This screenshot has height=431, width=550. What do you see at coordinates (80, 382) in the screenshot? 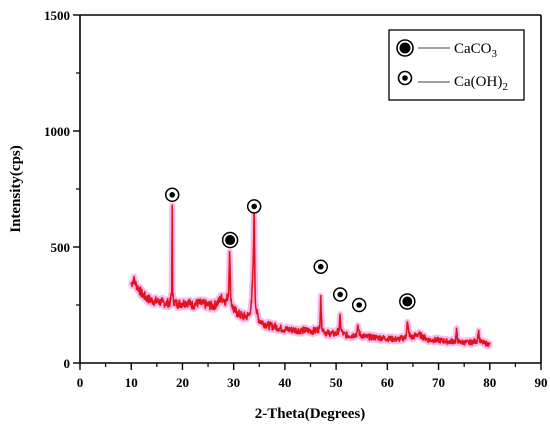
I see `x-tick-label: 0` at bounding box center [80, 382].